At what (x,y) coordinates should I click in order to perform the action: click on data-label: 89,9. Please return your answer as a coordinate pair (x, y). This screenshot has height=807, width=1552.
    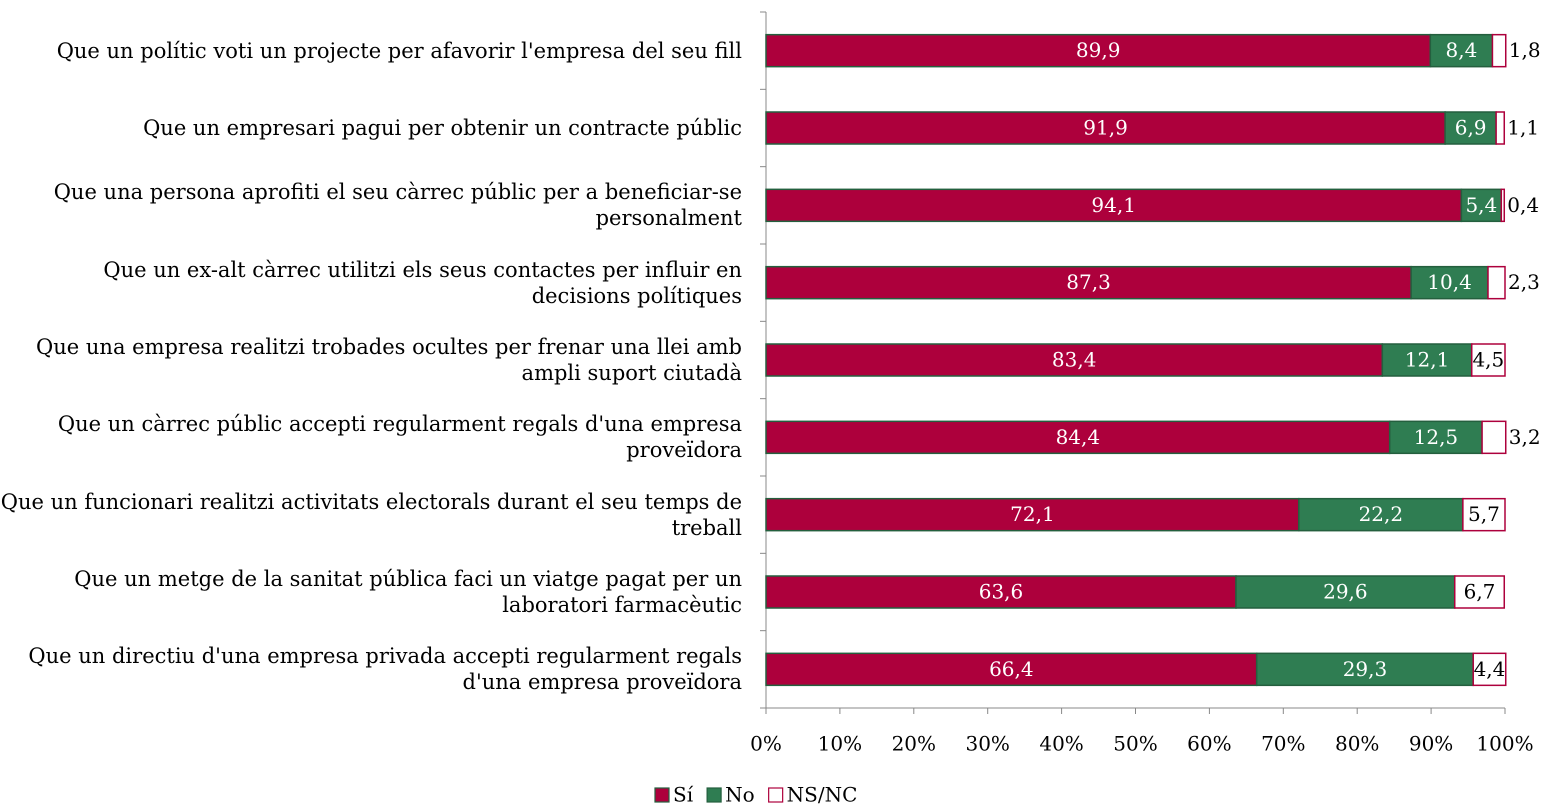
    Looking at the image, I should click on (1098, 50).